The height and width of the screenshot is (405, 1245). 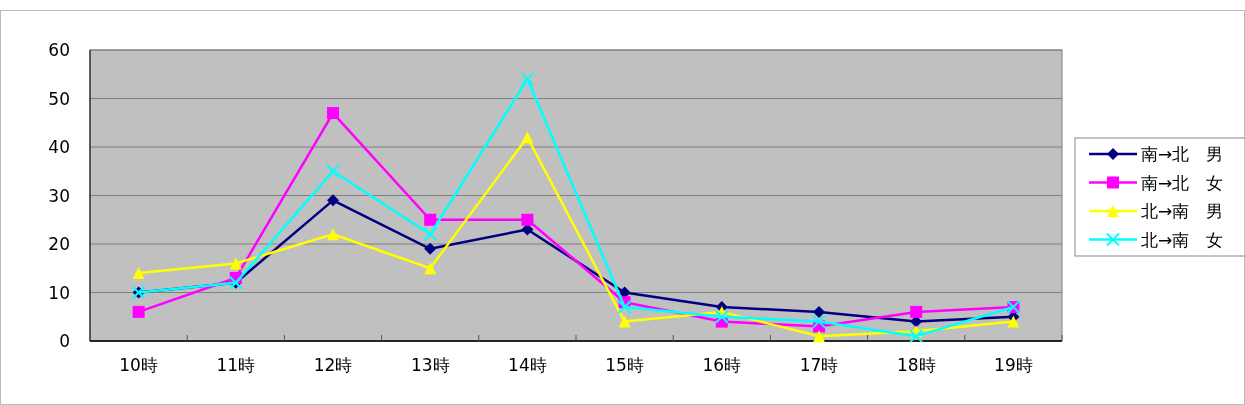 What do you see at coordinates (59, 98) in the screenshot?
I see `y-tick-label: 50` at bounding box center [59, 98].